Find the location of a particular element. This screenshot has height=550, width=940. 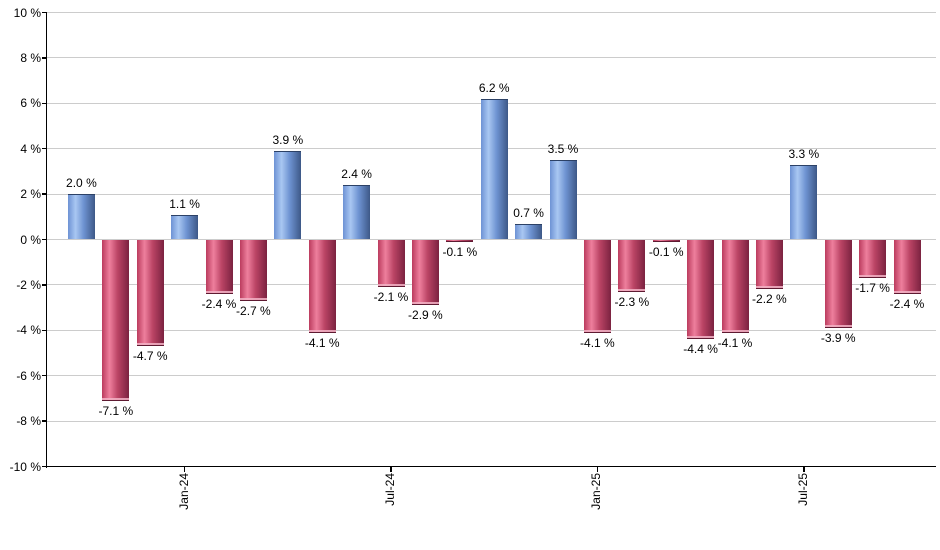

x-axis-tick-label: Jul-24 is located at coordinates (390, 489).